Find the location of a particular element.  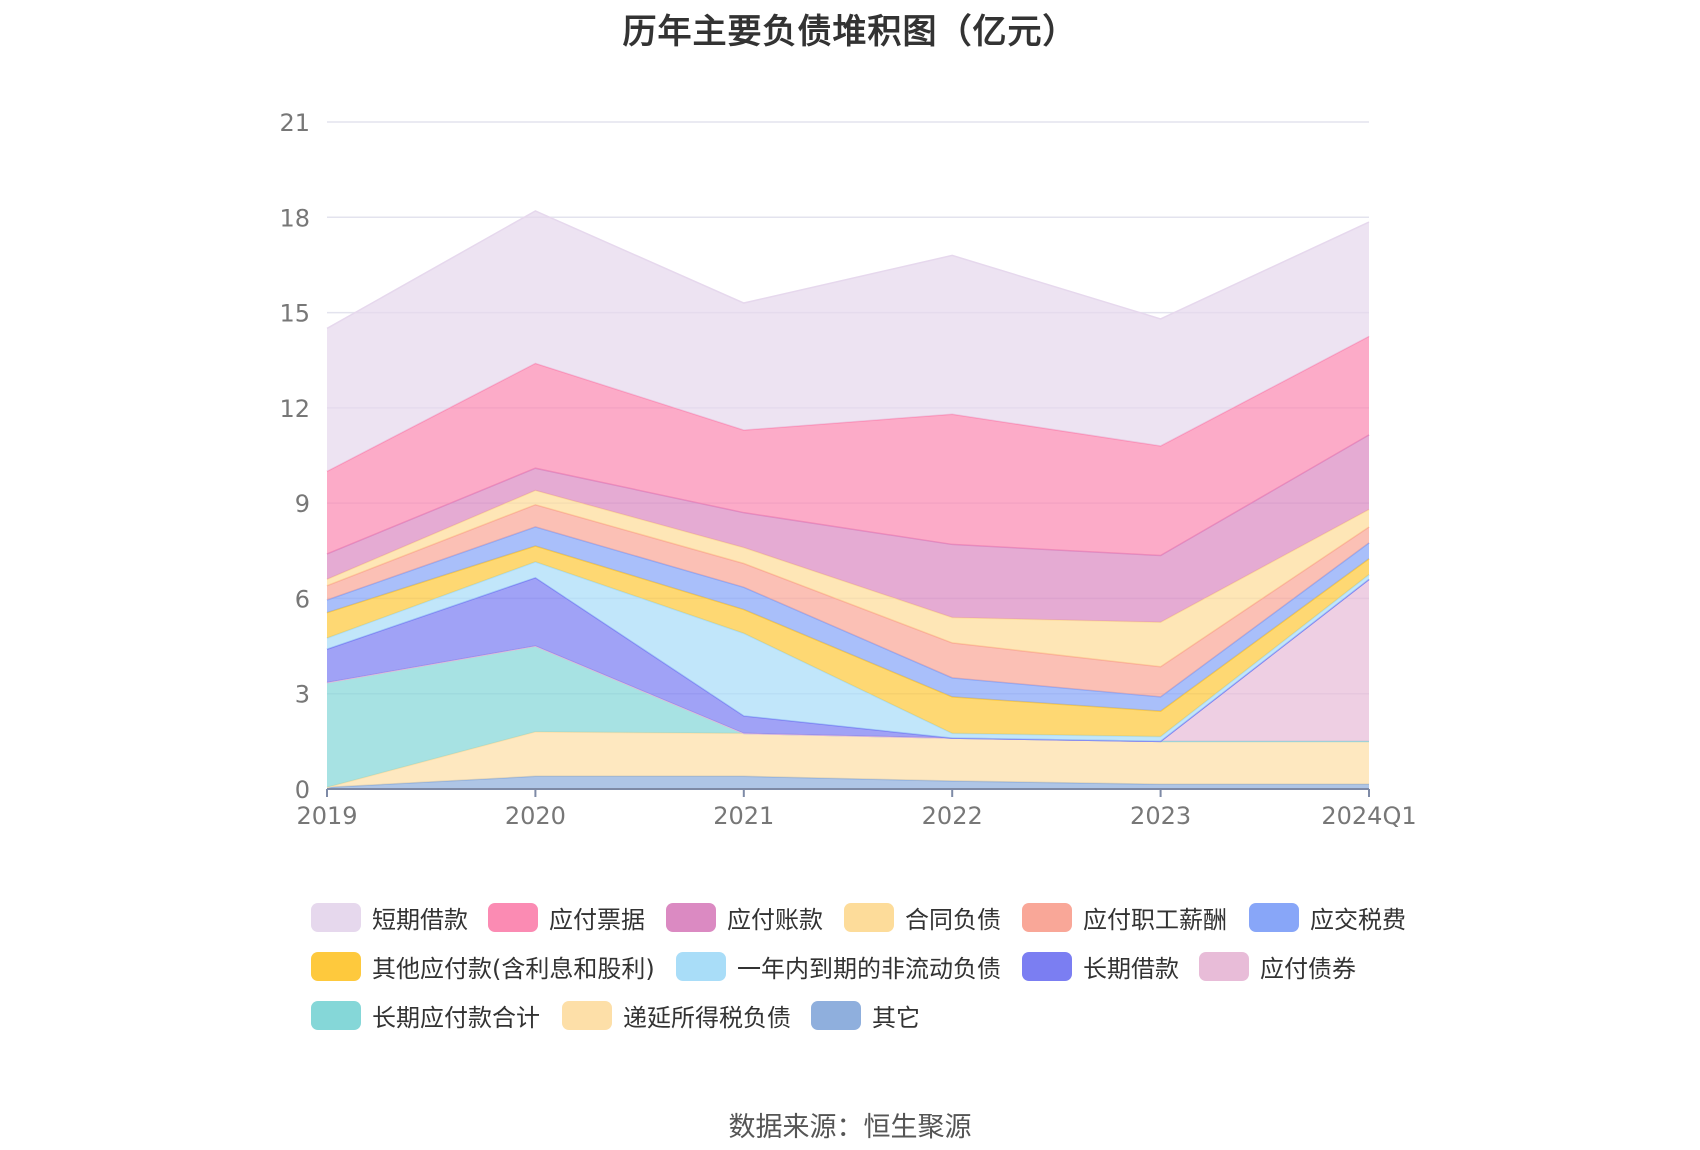

area-series-一年内到期的非流动负债 is located at coordinates (848, 651).